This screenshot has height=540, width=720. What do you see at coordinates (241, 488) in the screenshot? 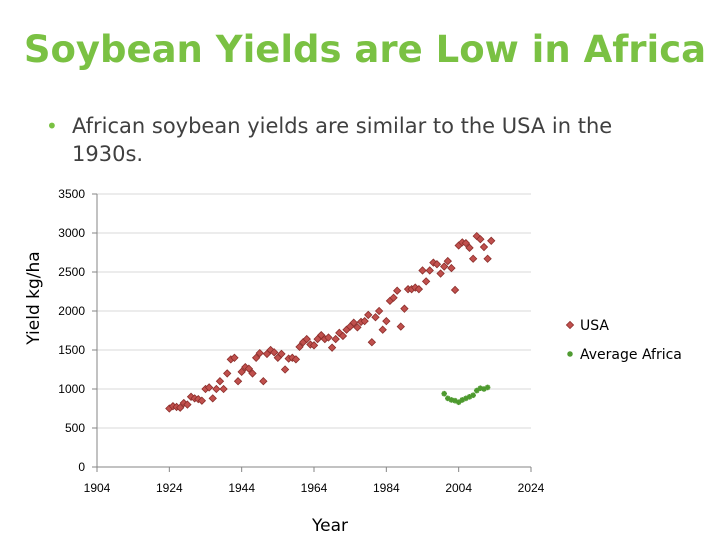
I see `x-tick-label: 1944` at bounding box center [241, 488].